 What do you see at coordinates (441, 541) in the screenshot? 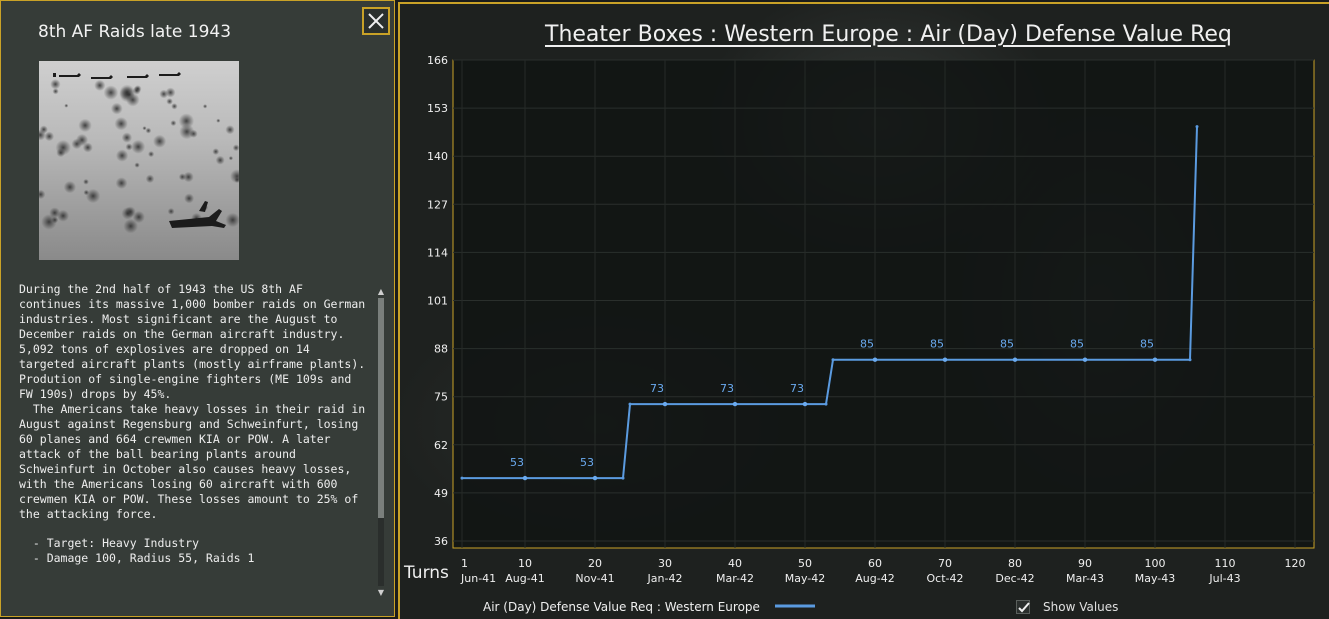
I see `y-tick-label: 36` at bounding box center [441, 541].